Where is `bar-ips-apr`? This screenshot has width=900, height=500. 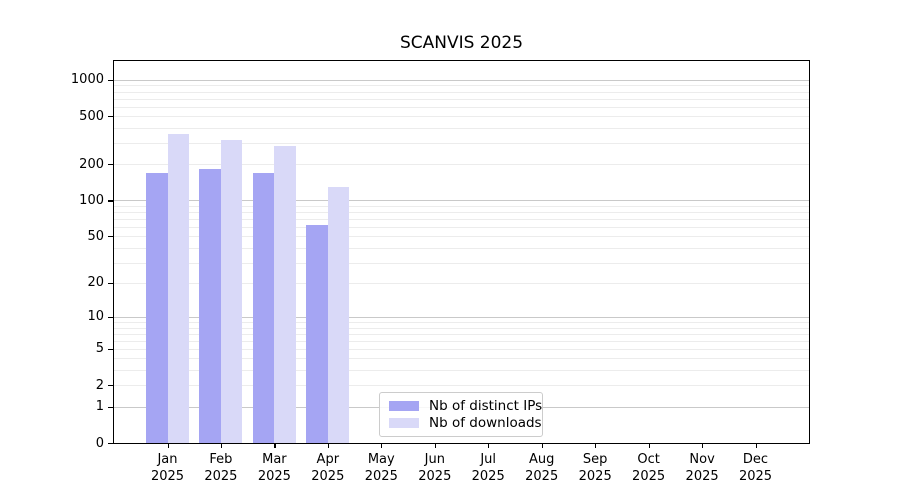
bar-ips-apr is located at coordinates (317, 334).